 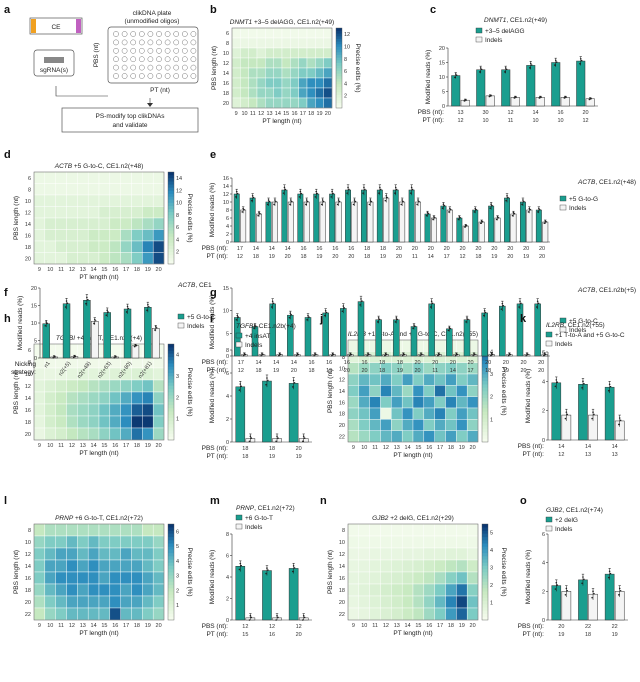 What do you see at coordinates (181, 316) in the screenshot?
I see `legend-swatch-edit` at bounding box center [181, 316].